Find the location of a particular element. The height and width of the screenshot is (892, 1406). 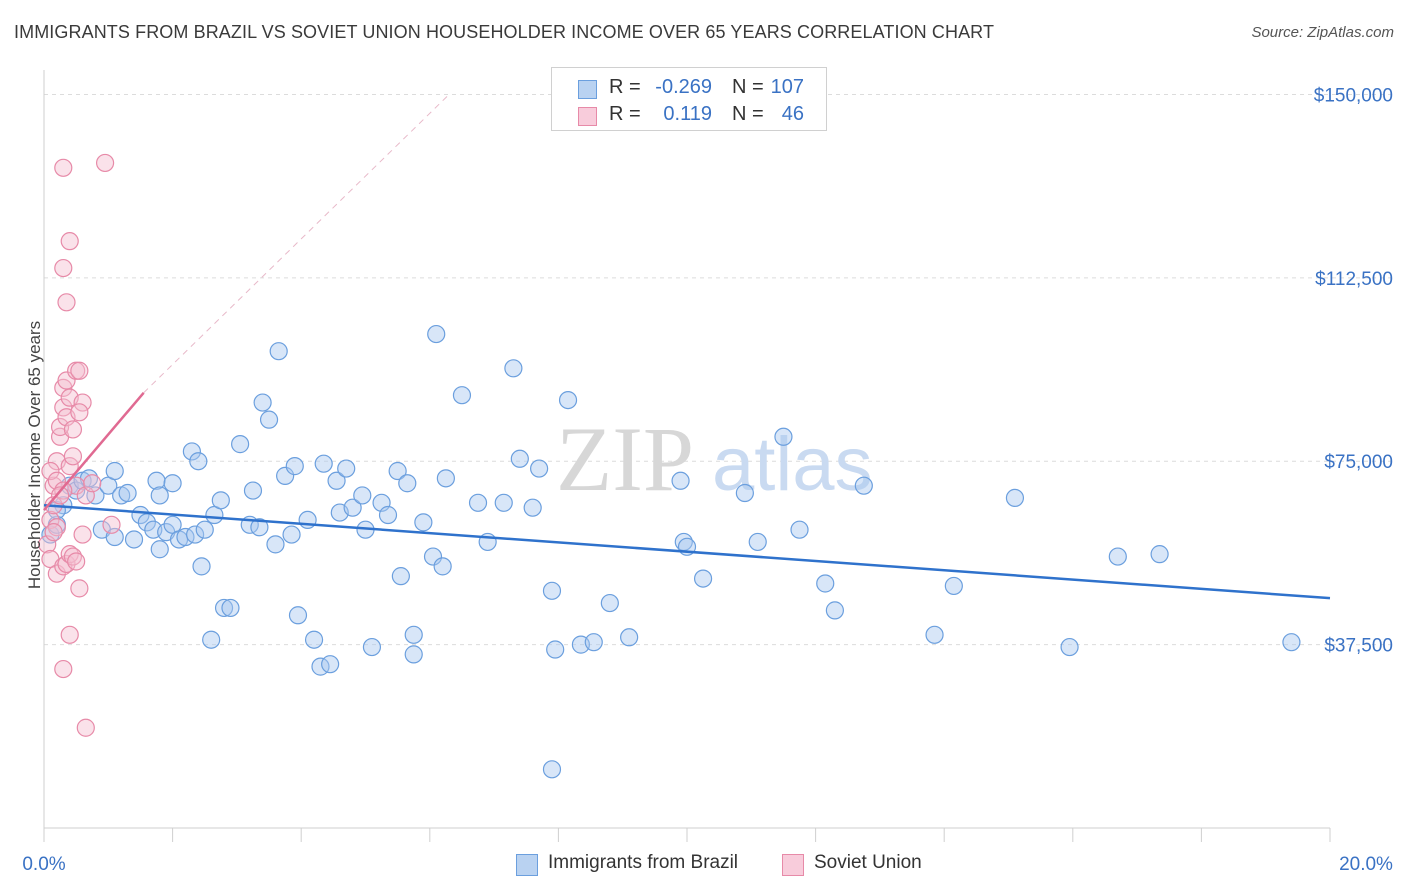

y-tick-label: $75,000 is located at coordinates (1358, 462).